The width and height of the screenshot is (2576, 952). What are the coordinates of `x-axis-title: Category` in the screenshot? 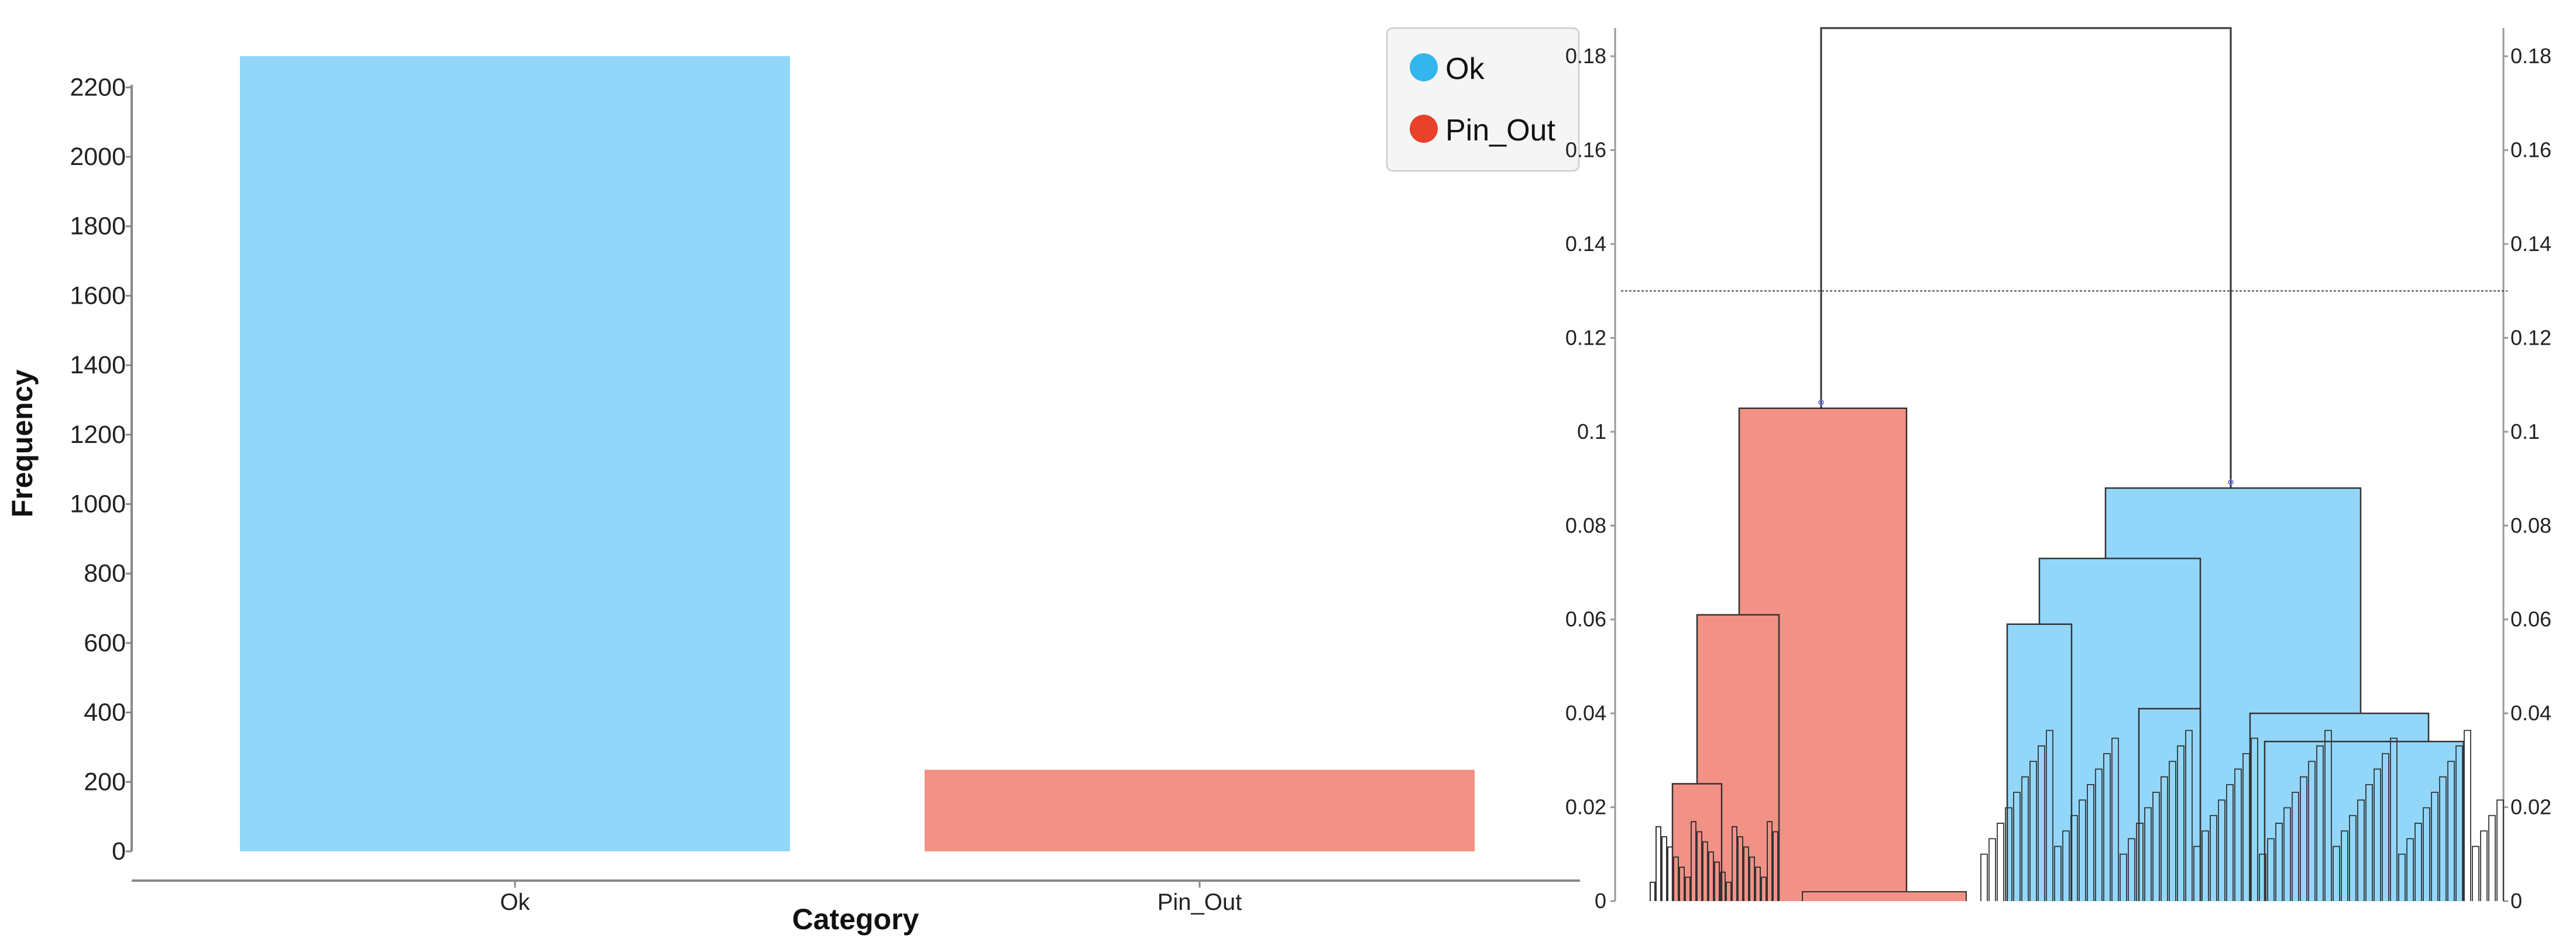 It's located at (855, 919).